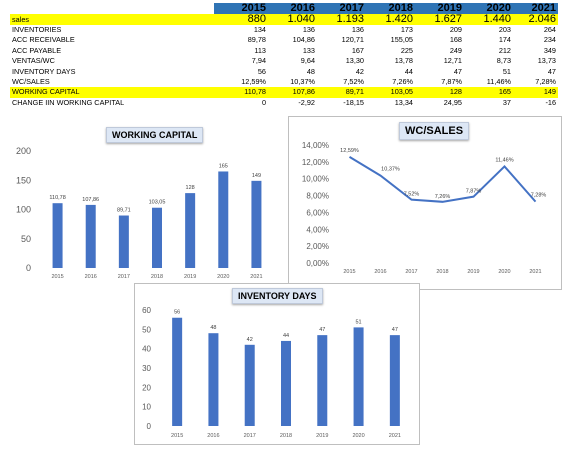 The image size is (567, 449). I want to click on table-row: INVENTORY DAYS 56 48 42 44 47 51 47, so click(284, 72).